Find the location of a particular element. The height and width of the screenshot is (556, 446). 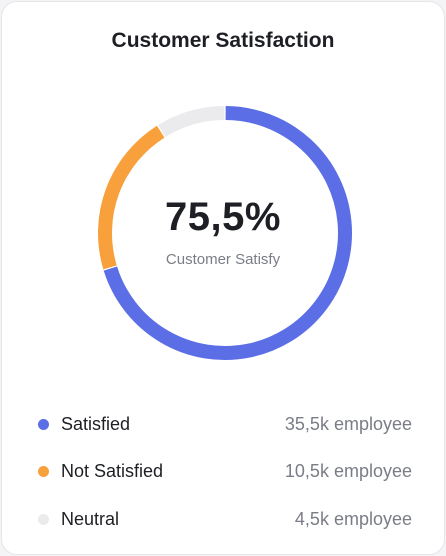

satisfied-dot-icon is located at coordinates (43, 424).